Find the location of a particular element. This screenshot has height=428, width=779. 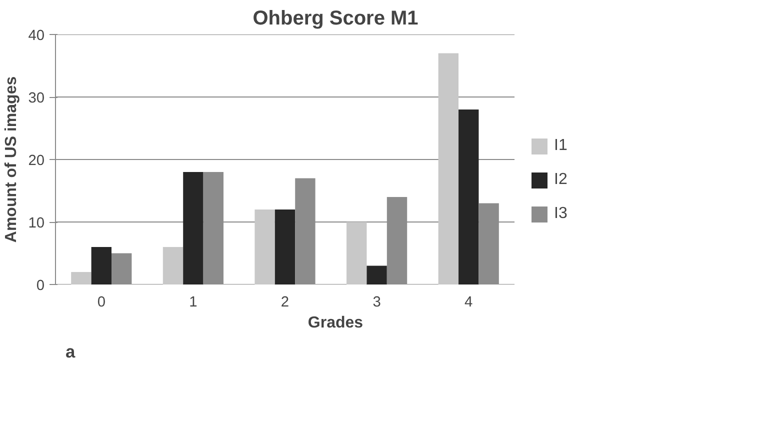

x-tick-label: 0 is located at coordinates (101, 302).